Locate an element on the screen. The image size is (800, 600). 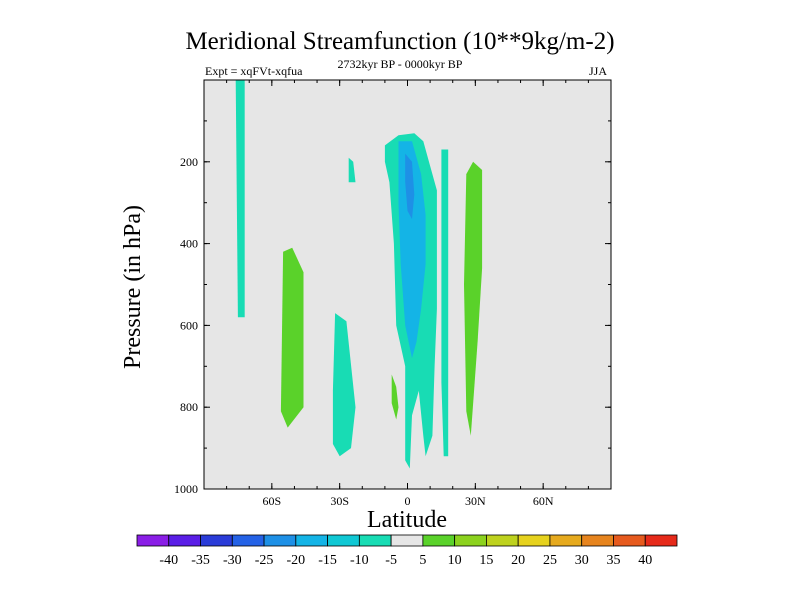
time-range-label: 2732kyr BP - 0000kyr BP is located at coordinates (400, 64).